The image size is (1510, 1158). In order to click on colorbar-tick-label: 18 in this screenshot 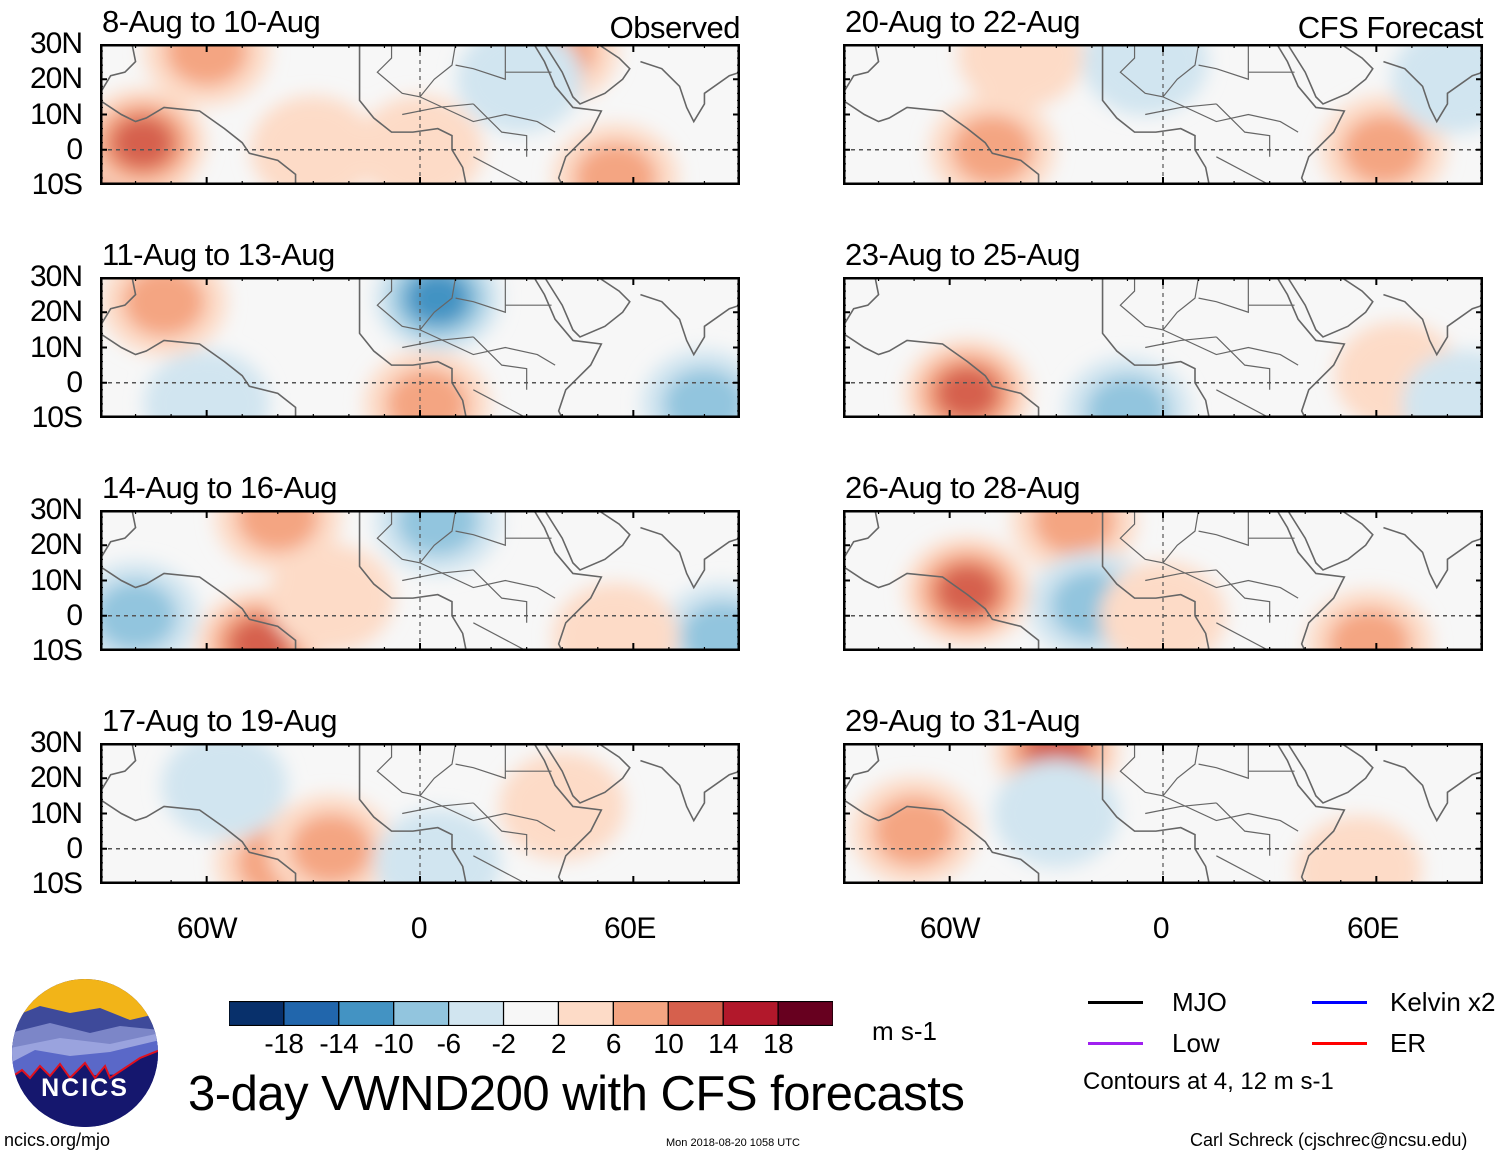, I will do `click(778, 1043)`.